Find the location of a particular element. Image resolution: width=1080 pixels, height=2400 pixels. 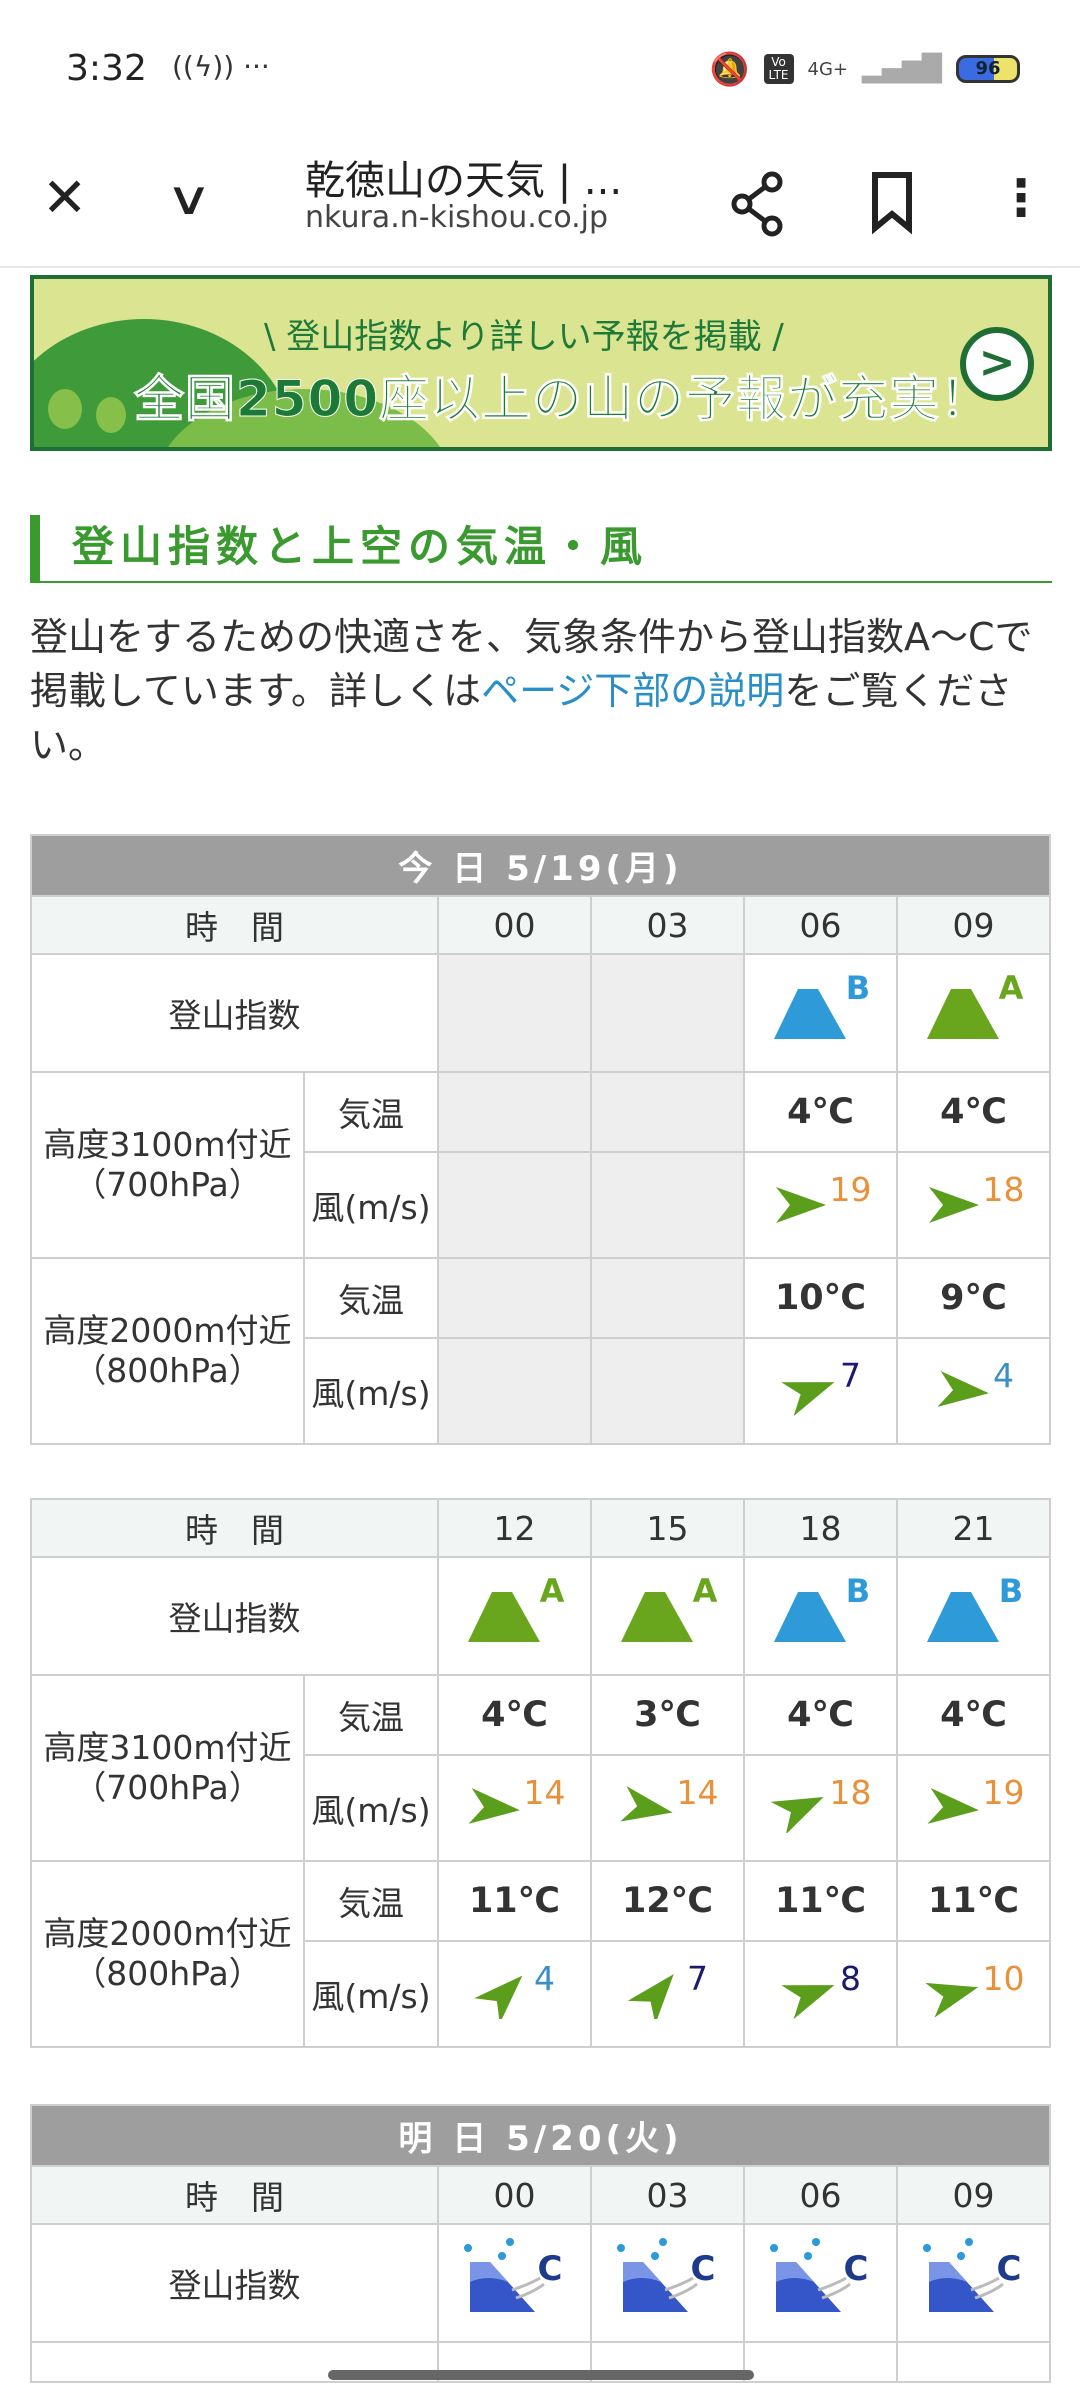

time-row: 時 間 00 03 06 09 is located at coordinates (540, 2195).